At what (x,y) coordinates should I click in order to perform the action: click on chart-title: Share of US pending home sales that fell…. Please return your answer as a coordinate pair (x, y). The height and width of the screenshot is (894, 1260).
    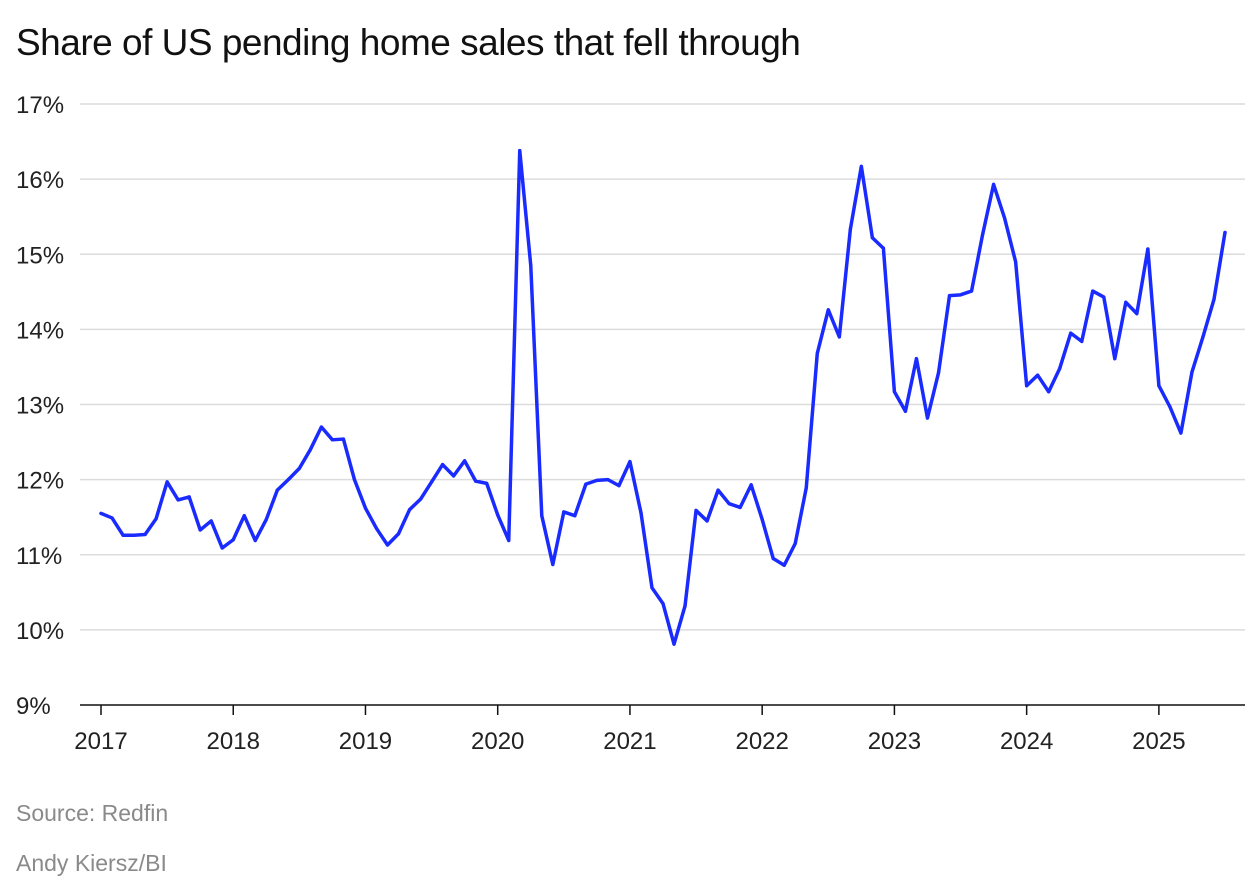
    Looking at the image, I should click on (408, 42).